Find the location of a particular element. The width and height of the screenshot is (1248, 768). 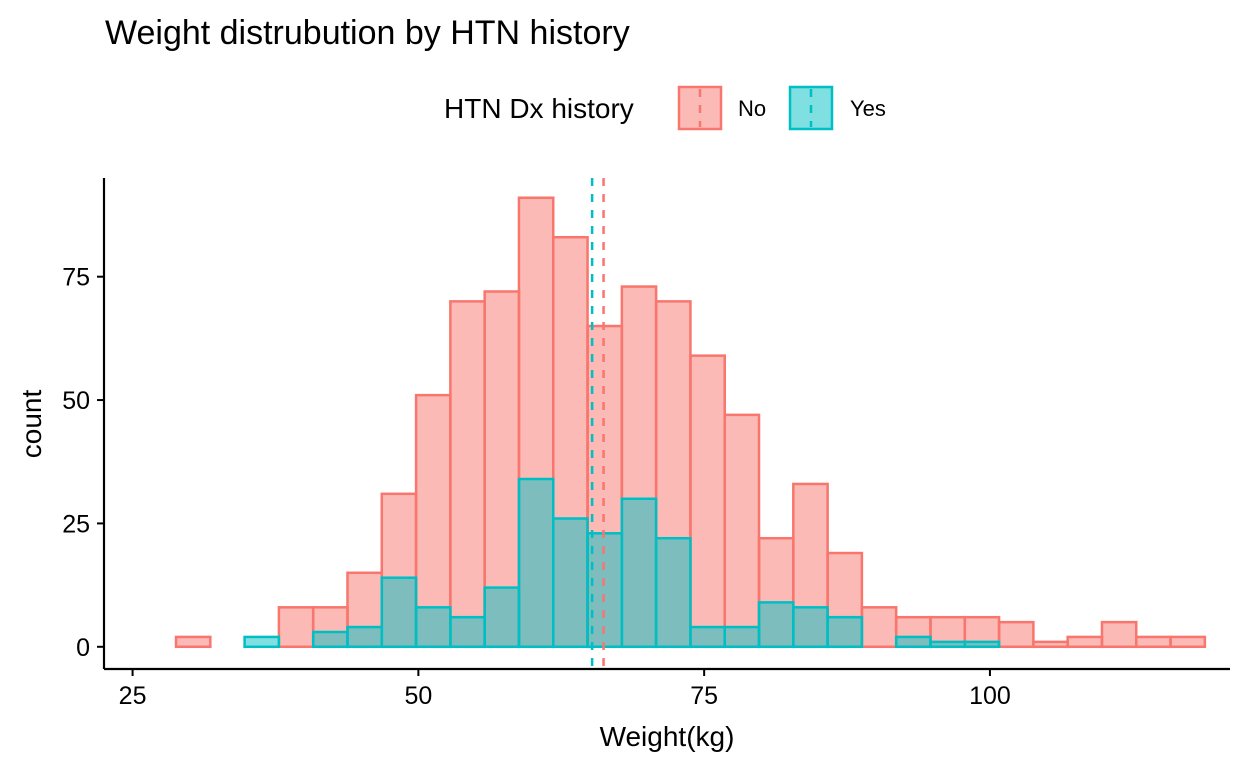

legend-entry-no: No is located at coordinates (721, 108).